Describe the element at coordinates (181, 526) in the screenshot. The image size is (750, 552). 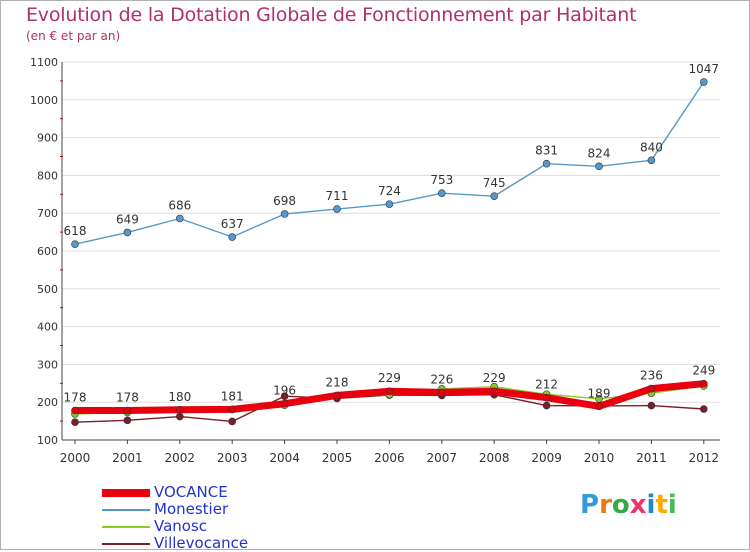
I see `legend-label-vanosc: Vanosc` at that location.